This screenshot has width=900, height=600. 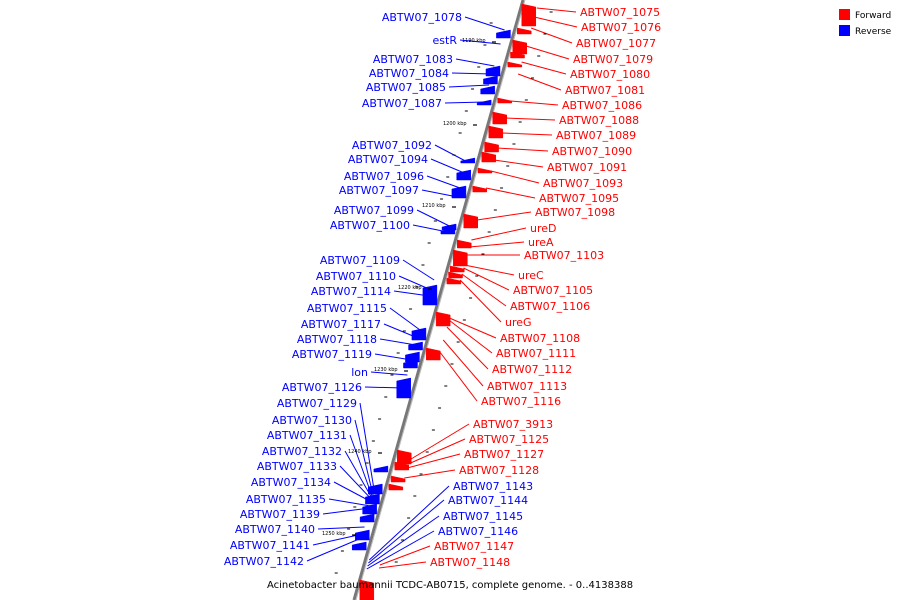 I want to click on gene-label-abtw07-1128: ABTW07_1128, so click(x=499, y=470).